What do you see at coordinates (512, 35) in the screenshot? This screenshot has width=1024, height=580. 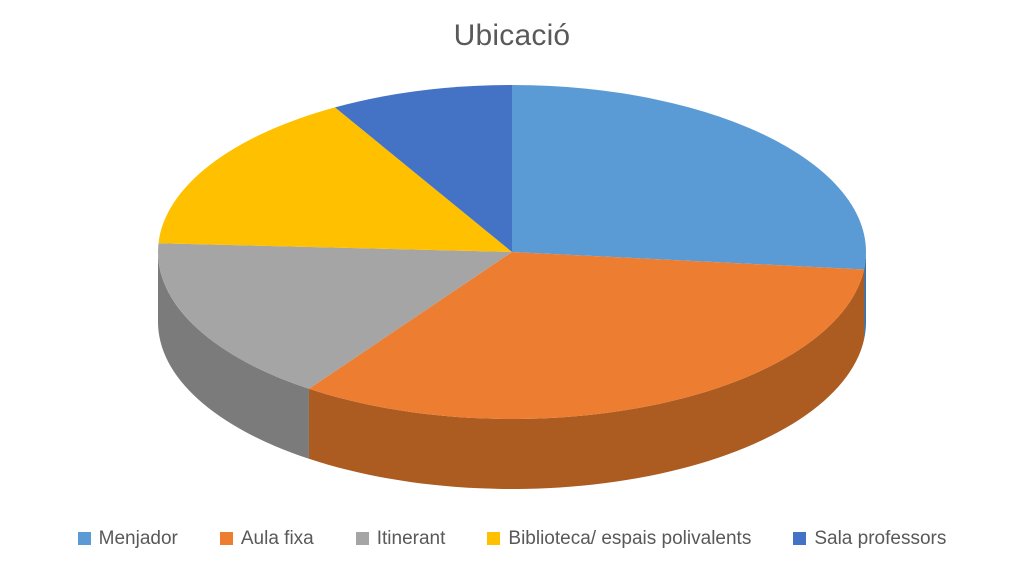 I see `chart-title: Ubicació` at bounding box center [512, 35].